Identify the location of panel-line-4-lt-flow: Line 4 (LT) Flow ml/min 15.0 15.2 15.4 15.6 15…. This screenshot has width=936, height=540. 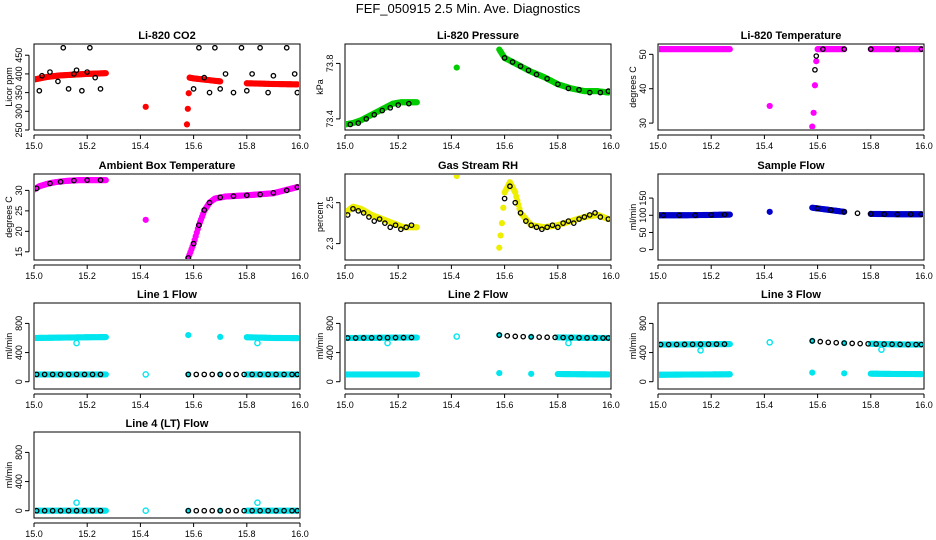
(156, 478).